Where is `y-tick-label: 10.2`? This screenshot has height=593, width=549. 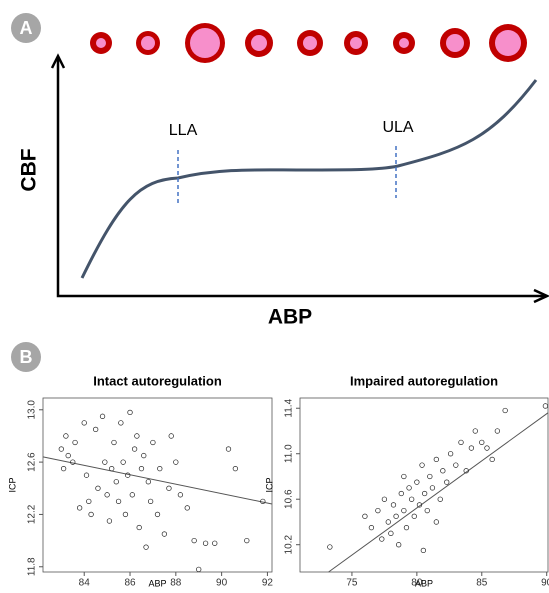
y-tick-label: 10.2 is located at coordinates (289, 545).